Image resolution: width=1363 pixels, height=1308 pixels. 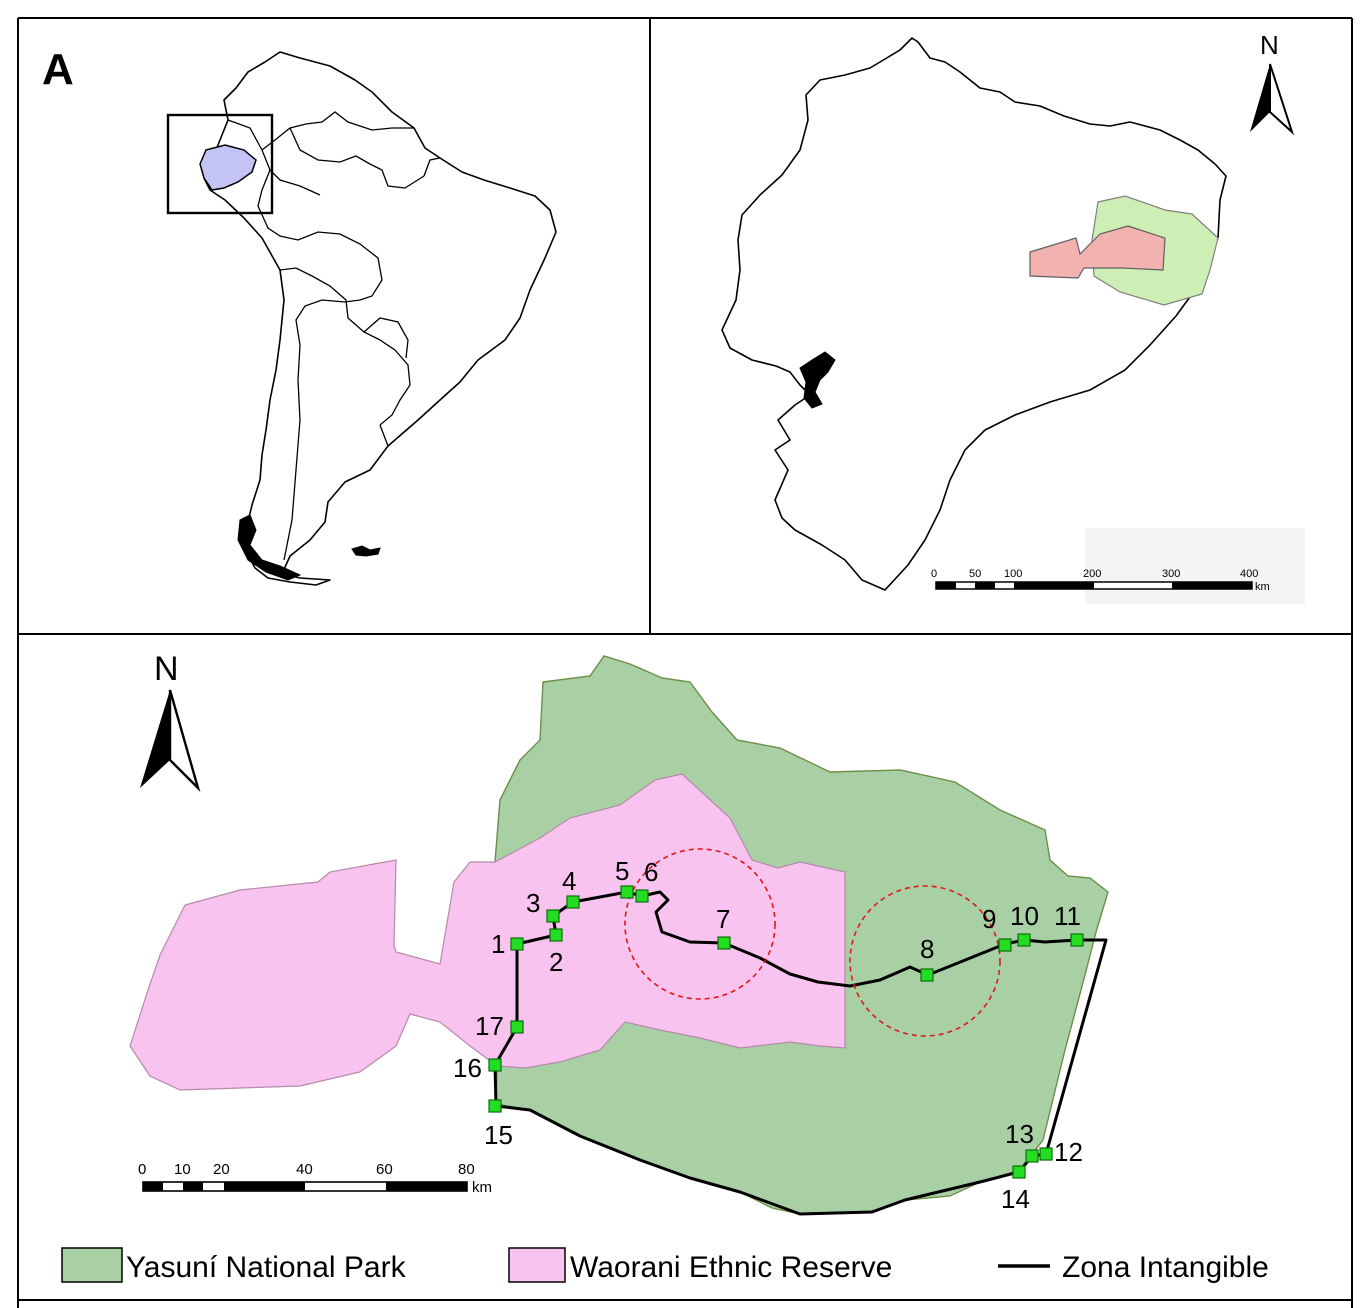 I want to click on waorani-ethnic-reserve-area, so click(x=487, y=932).